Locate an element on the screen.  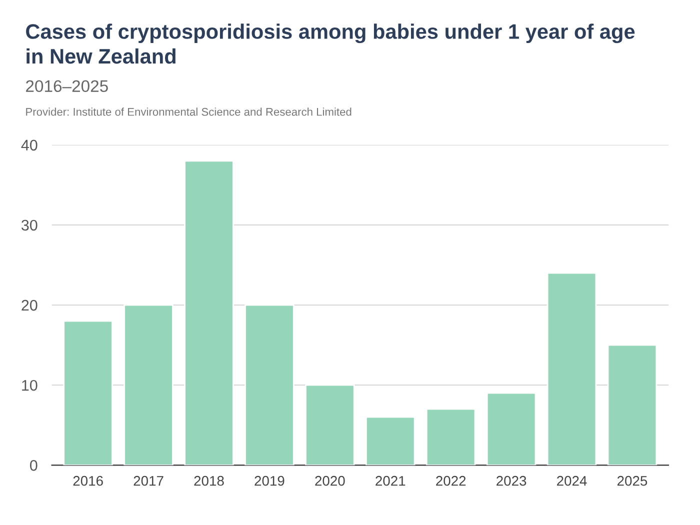
y-tick-label: 10 is located at coordinates (30, 385).